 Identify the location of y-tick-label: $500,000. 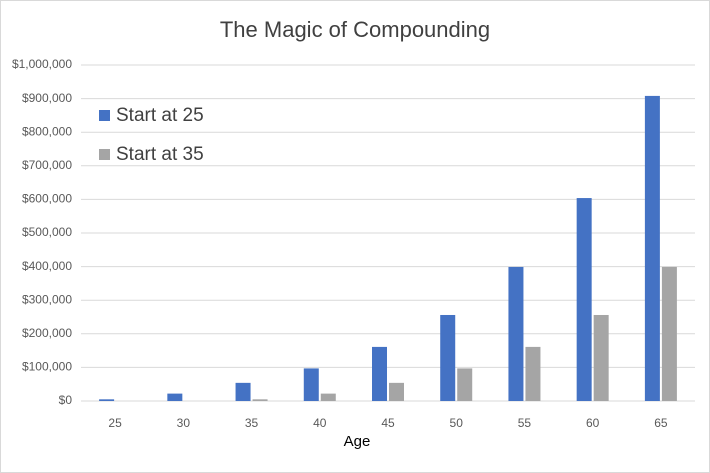
(47, 232).